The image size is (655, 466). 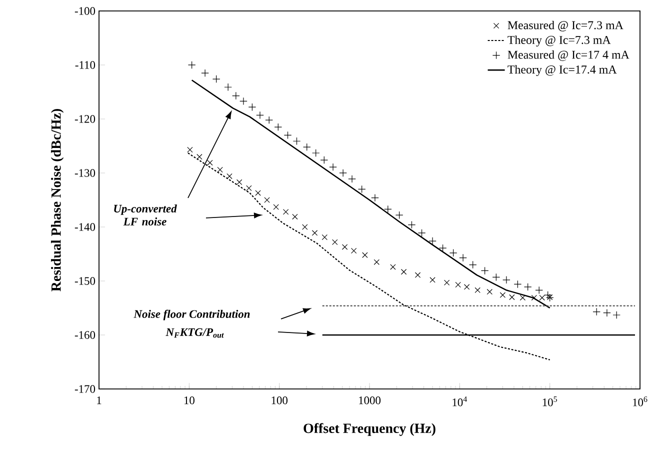 I want to click on x-tick-label: 10, so click(x=189, y=400).